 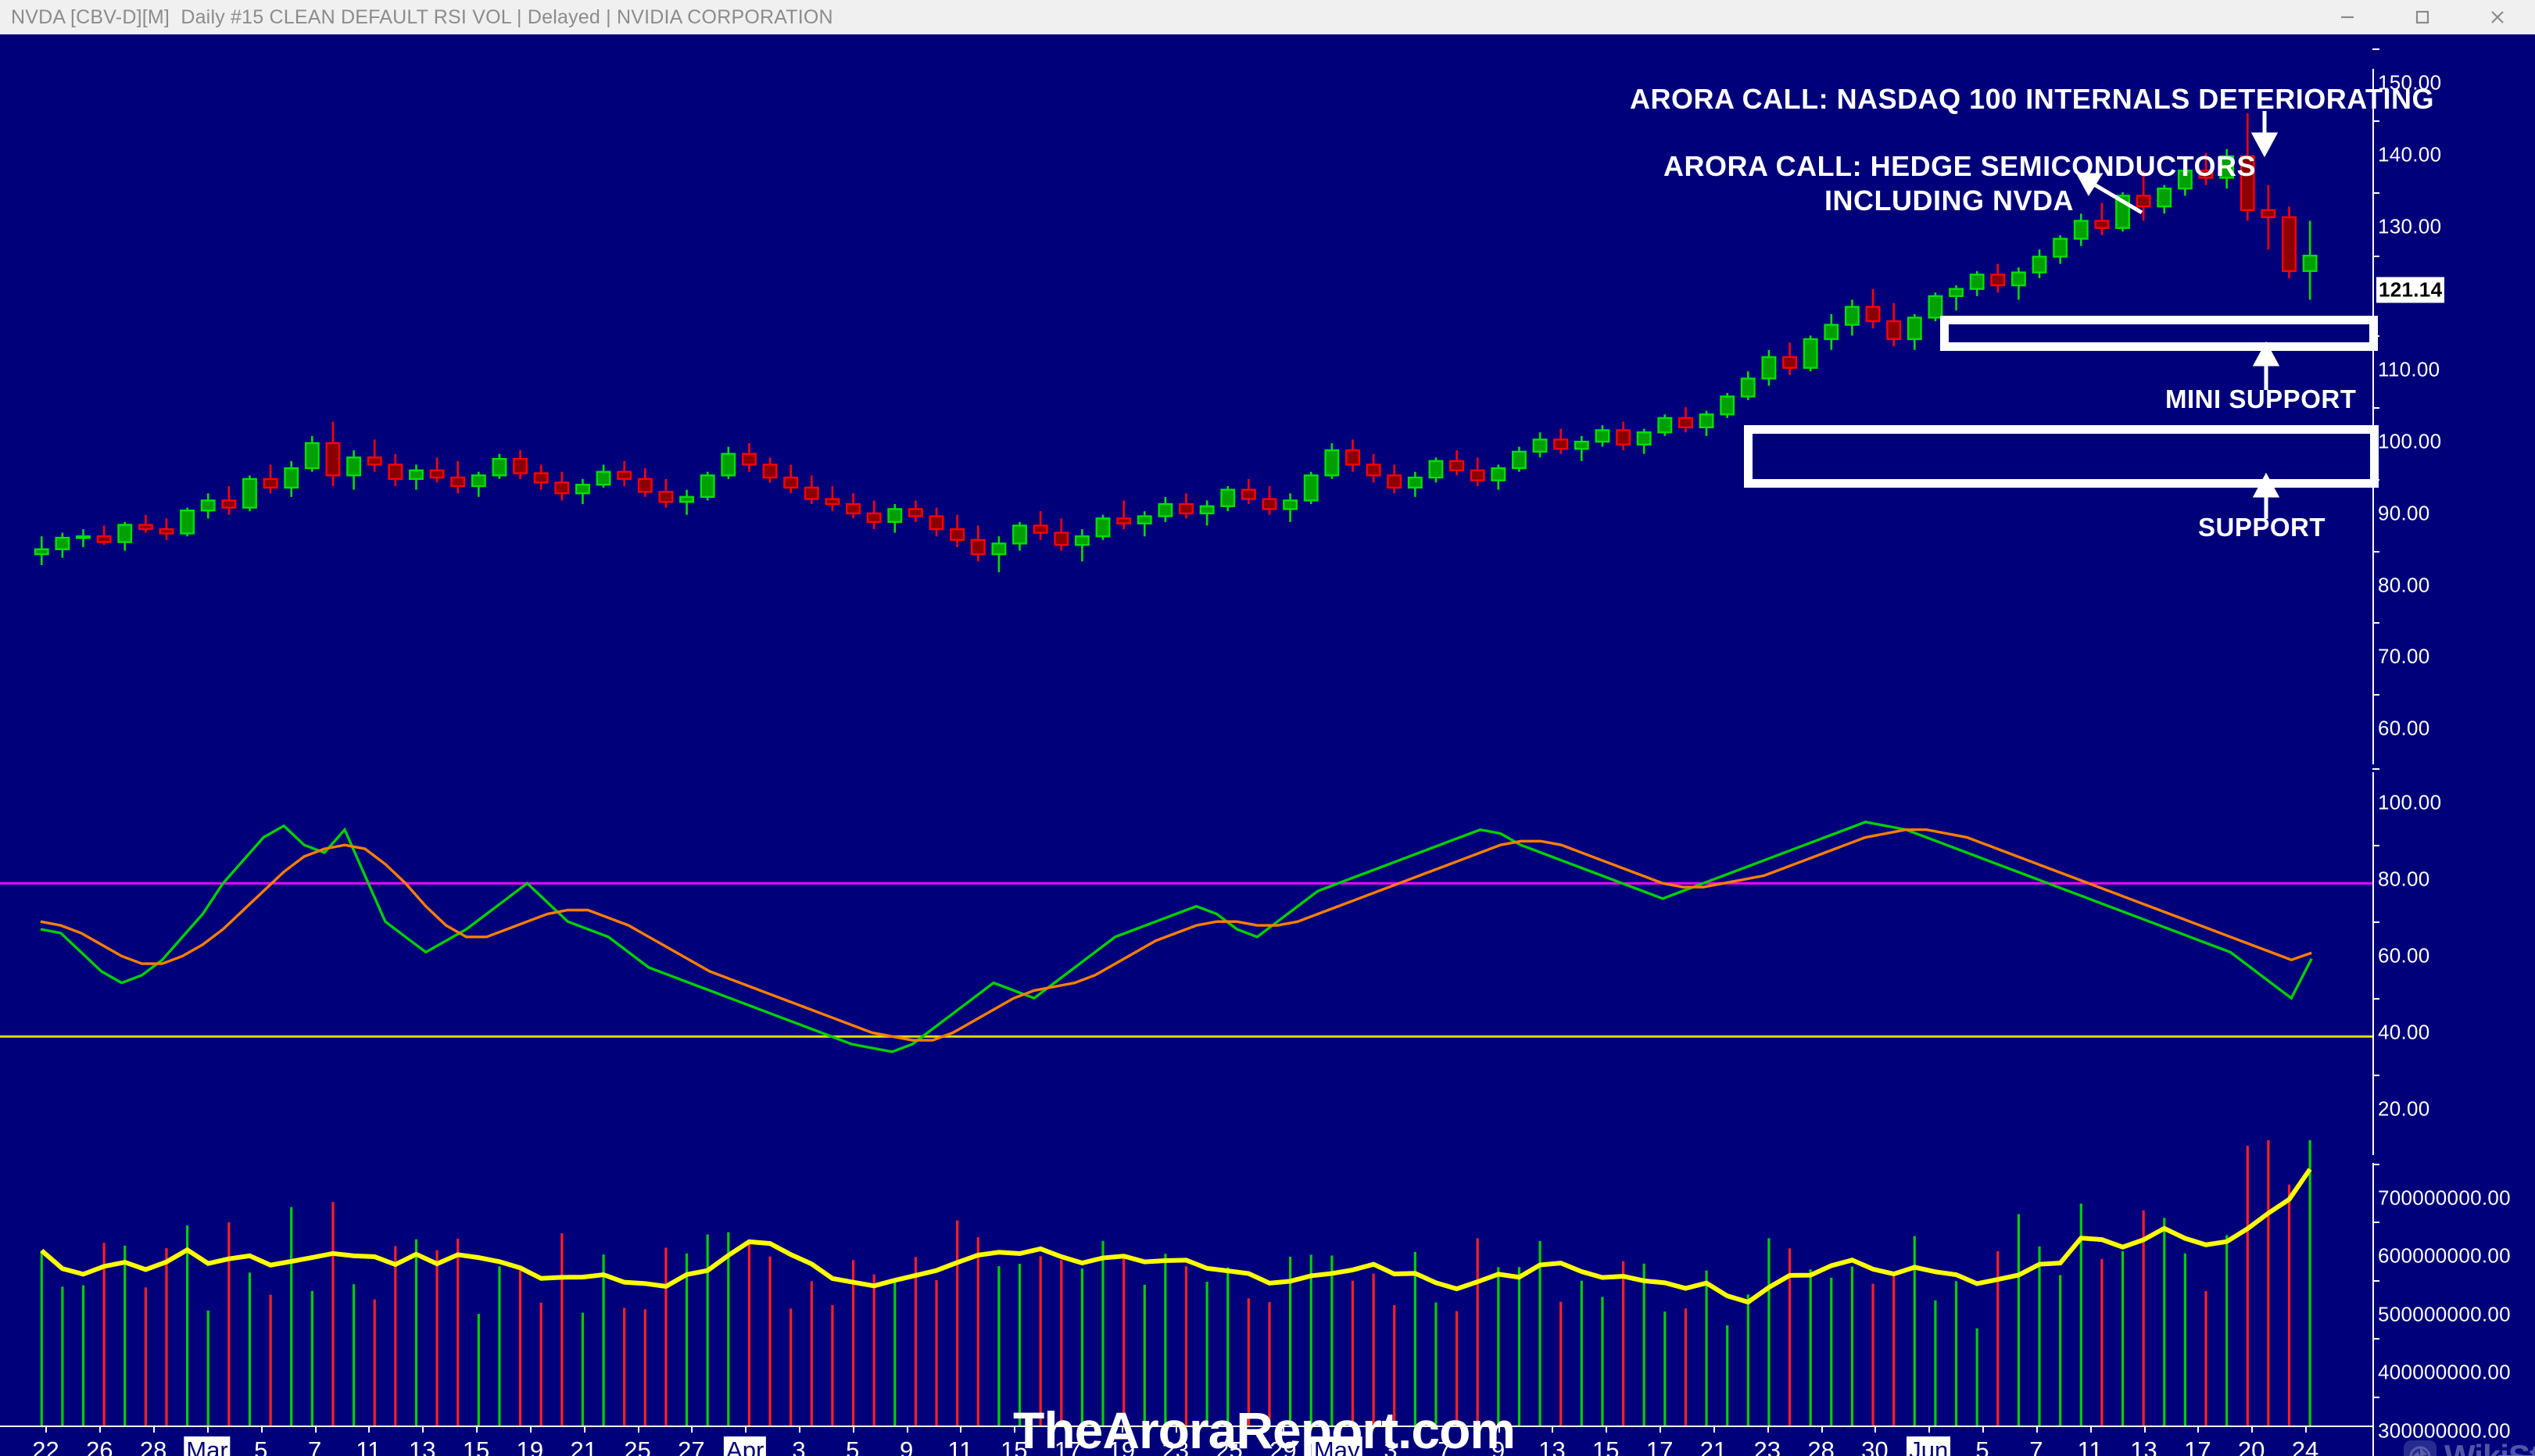 What do you see at coordinates (2404, 585) in the screenshot?
I see `axis-label: 80.00` at bounding box center [2404, 585].